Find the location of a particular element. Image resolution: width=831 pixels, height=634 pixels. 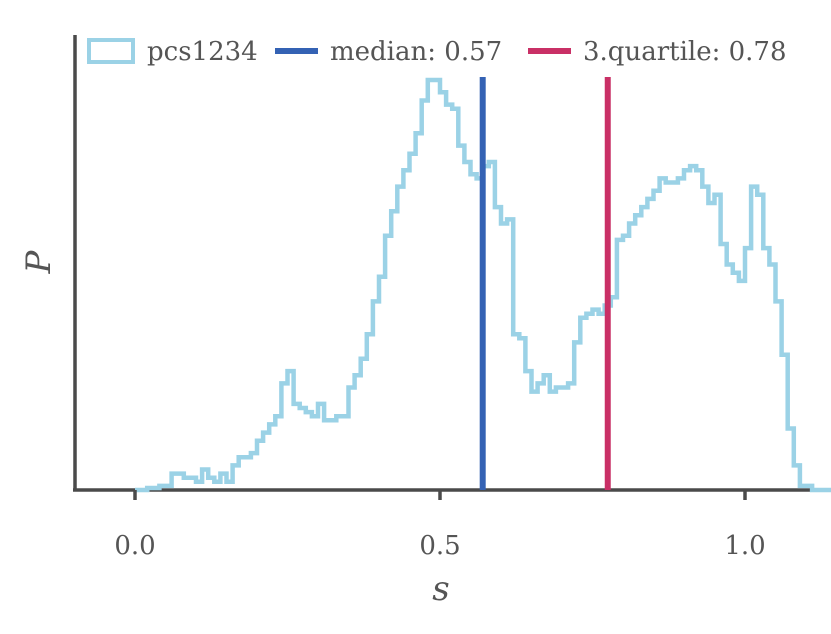

x-tick-label: 0.0 is located at coordinates (134, 546).